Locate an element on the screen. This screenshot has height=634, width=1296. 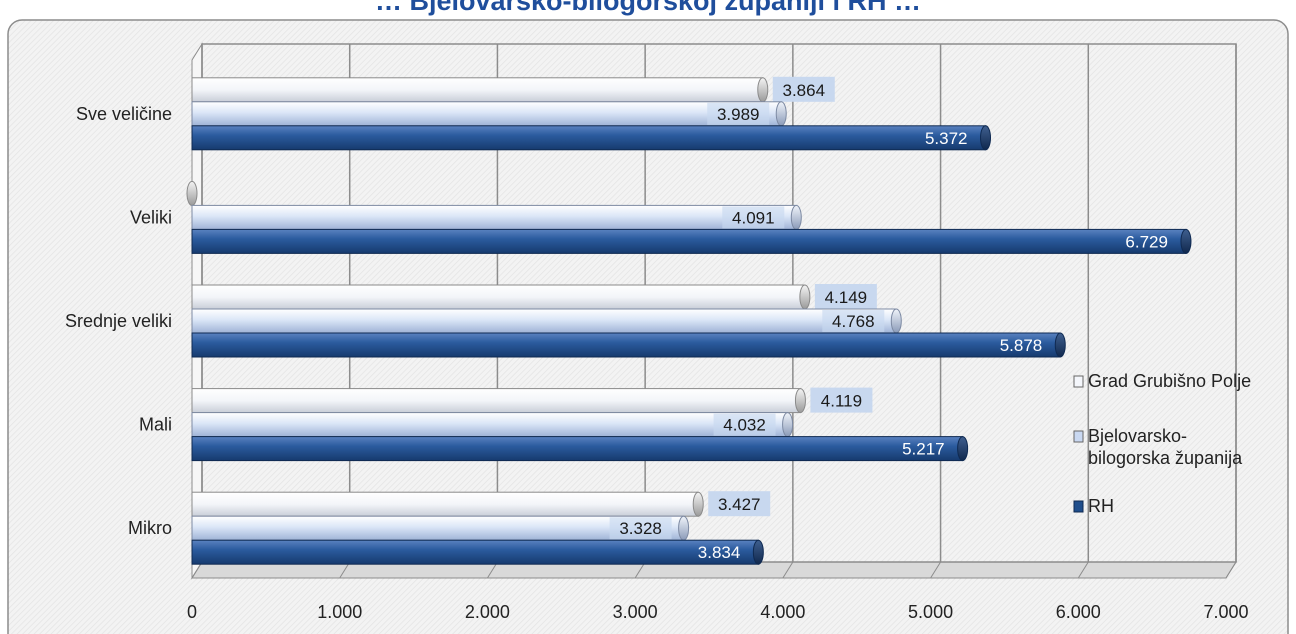
data-label: 3.834 is located at coordinates (719, 552).